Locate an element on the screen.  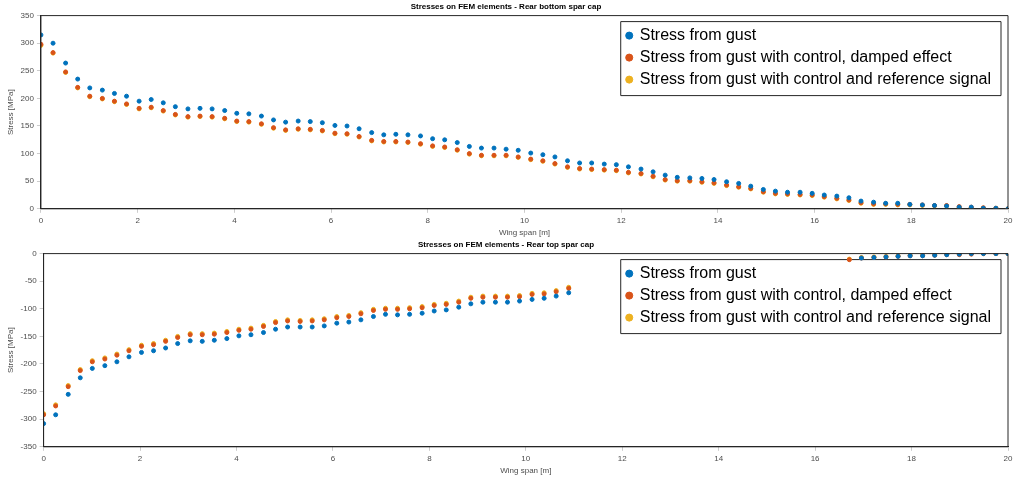
x-tick-label: 0 is located at coordinates (44, 458).